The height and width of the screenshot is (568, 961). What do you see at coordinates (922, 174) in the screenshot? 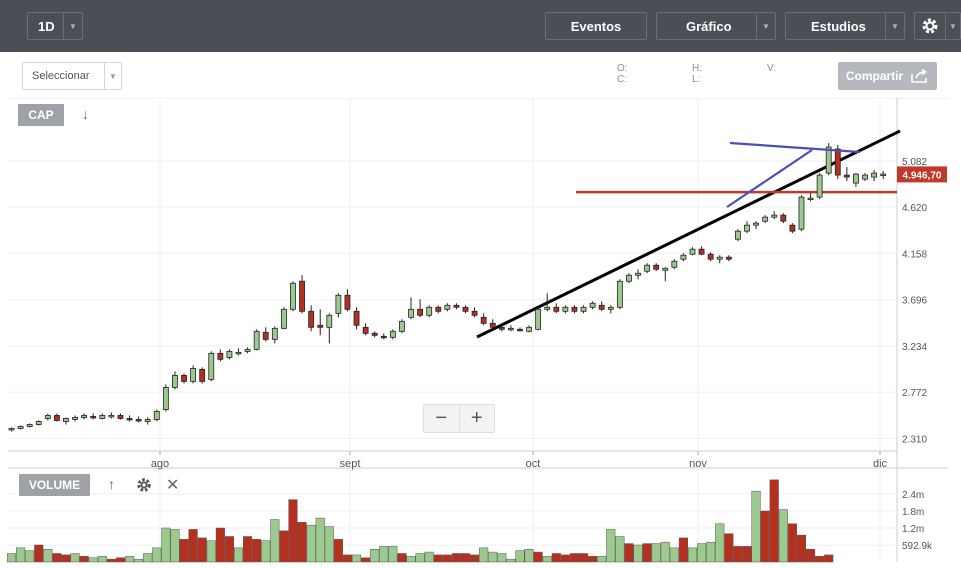
I see `last-price-badge` at bounding box center [922, 174].